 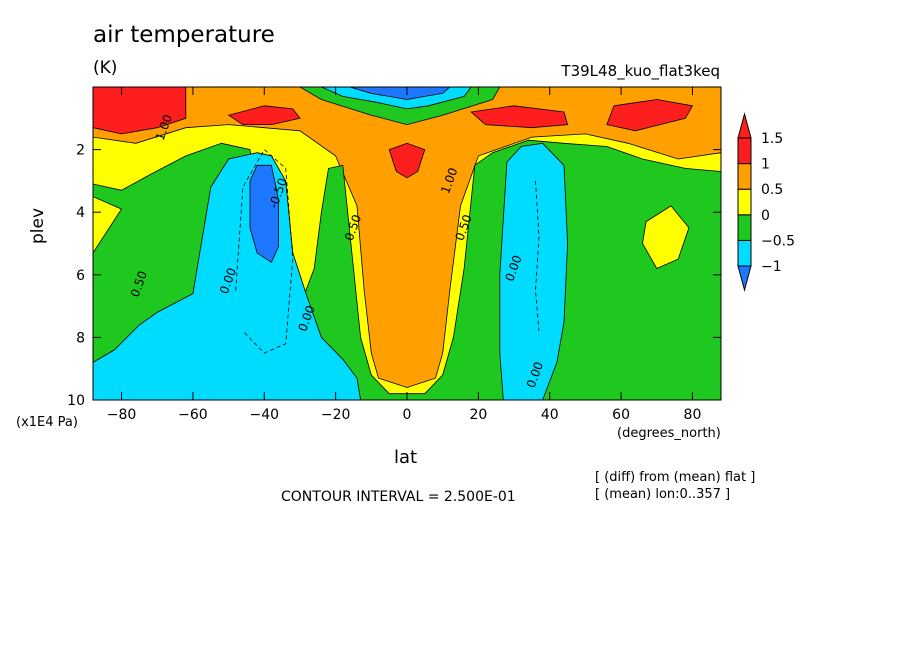 What do you see at coordinates (80, 276) in the screenshot?
I see `y-tick-label-2: 6` at bounding box center [80, 276].